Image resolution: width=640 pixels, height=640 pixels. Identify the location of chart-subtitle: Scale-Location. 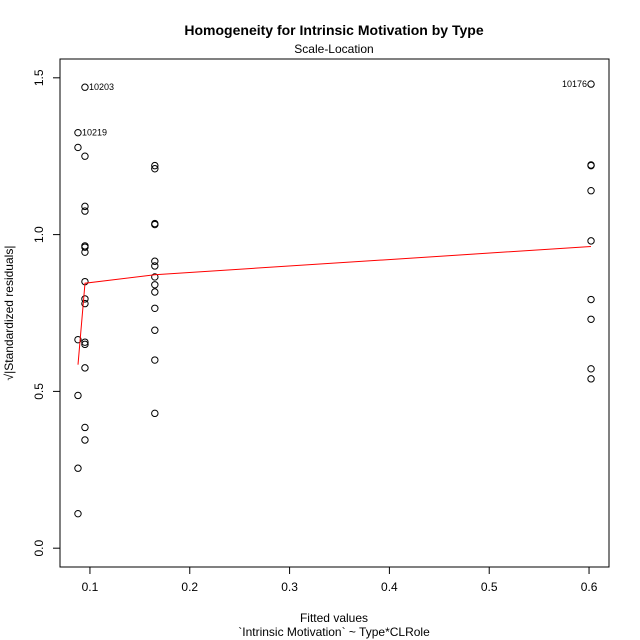
(333, 49).